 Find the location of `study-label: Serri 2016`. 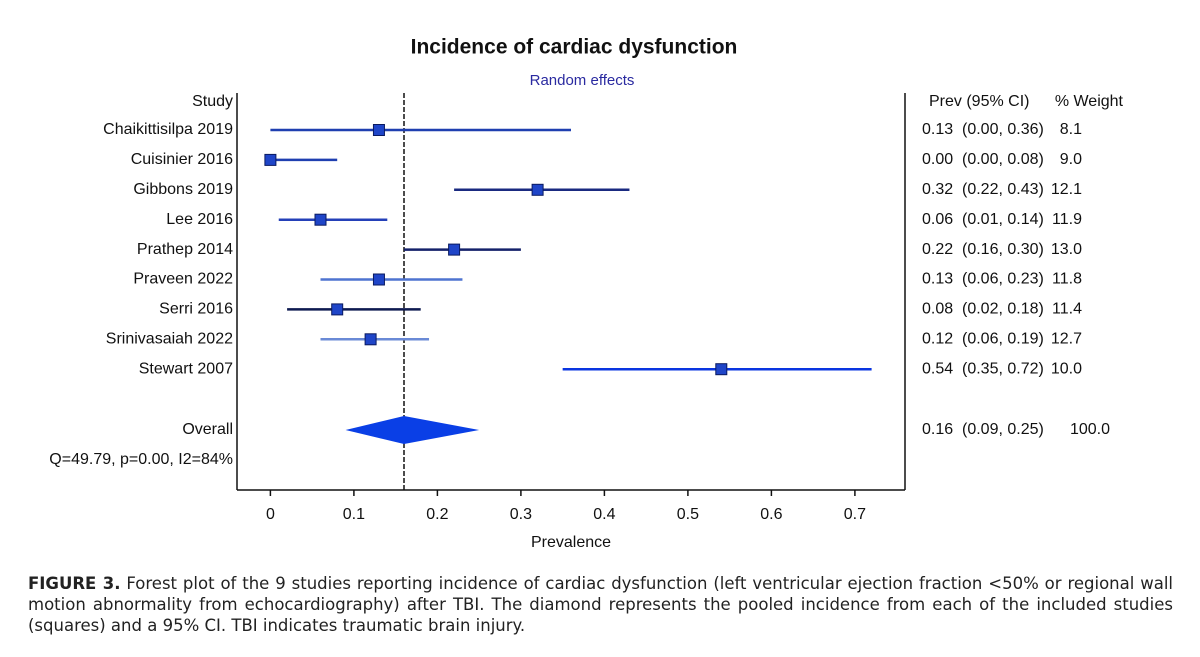

study-label: Serri 2016 is located at coordinates (196, 309).